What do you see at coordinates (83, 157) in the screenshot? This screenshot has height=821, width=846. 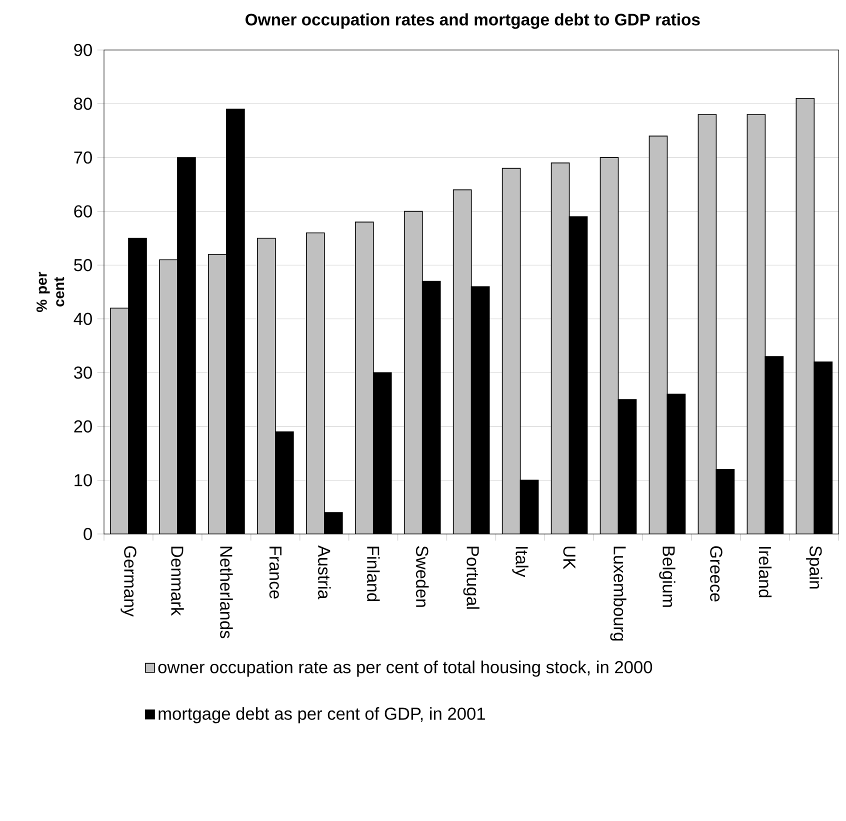 I see `y-tick-label: 70` at bounding box center [83, 157].